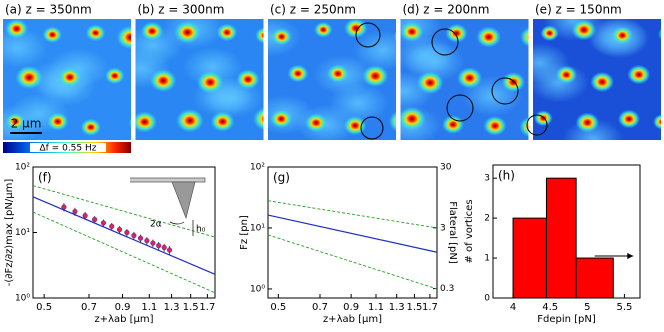  I want to click on x-tick-label: 5.5, so click(624, 307).